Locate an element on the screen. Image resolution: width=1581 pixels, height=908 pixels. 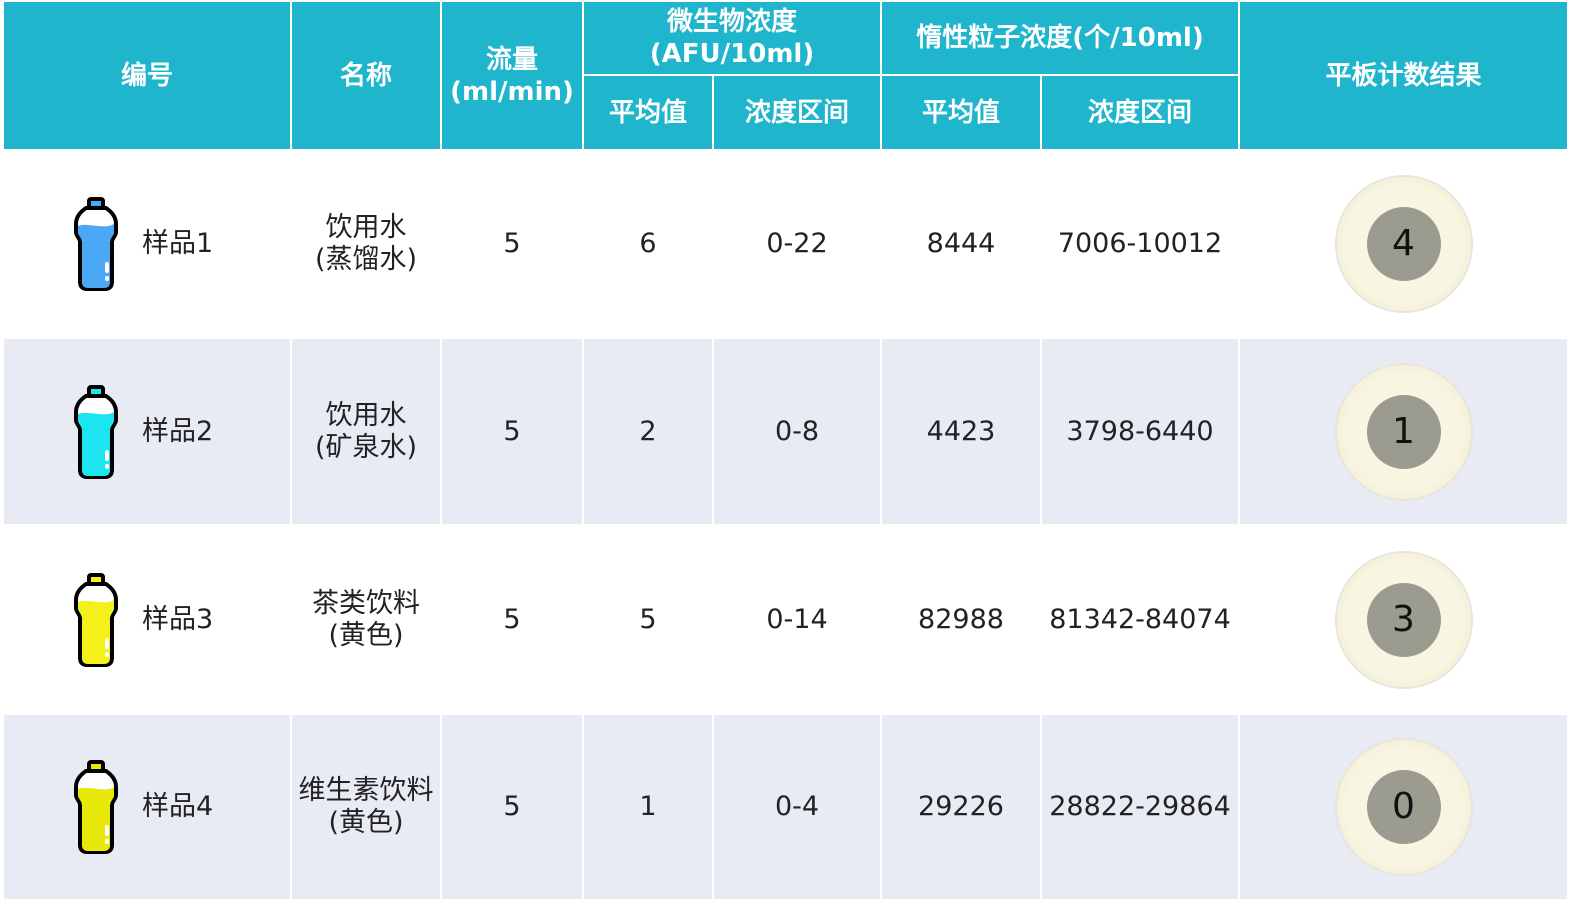
micro-average: 2 is located at coordinates (648, 431).